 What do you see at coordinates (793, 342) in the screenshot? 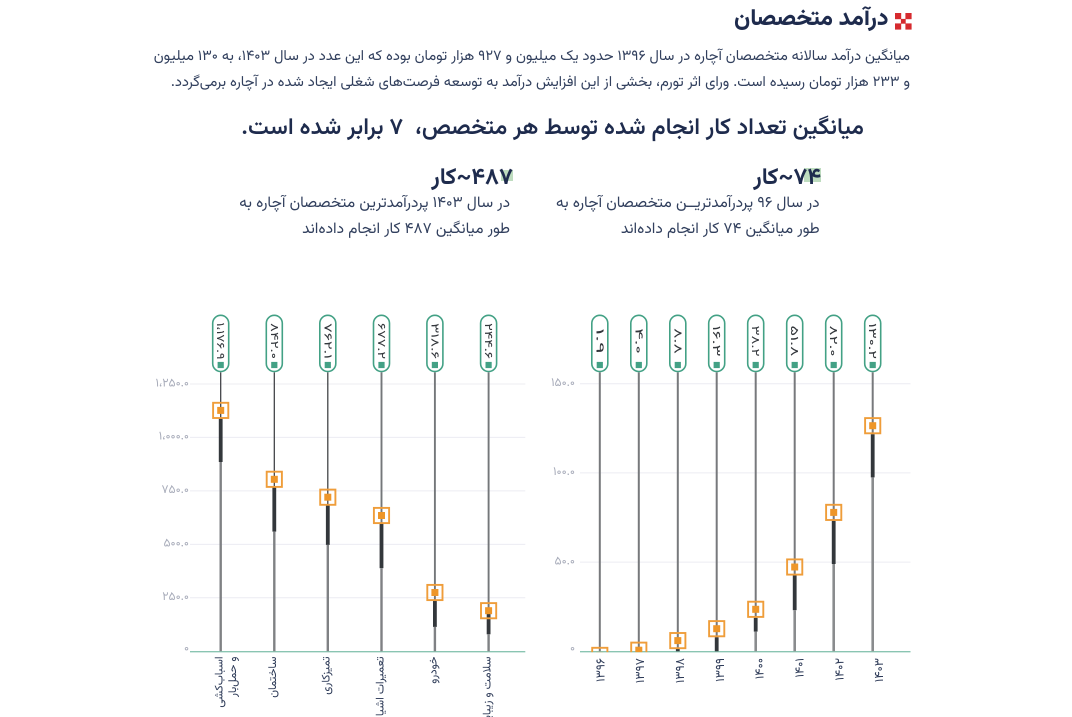
I see `svg-text: ۵۱.۸` at bounding box center [793, 342].